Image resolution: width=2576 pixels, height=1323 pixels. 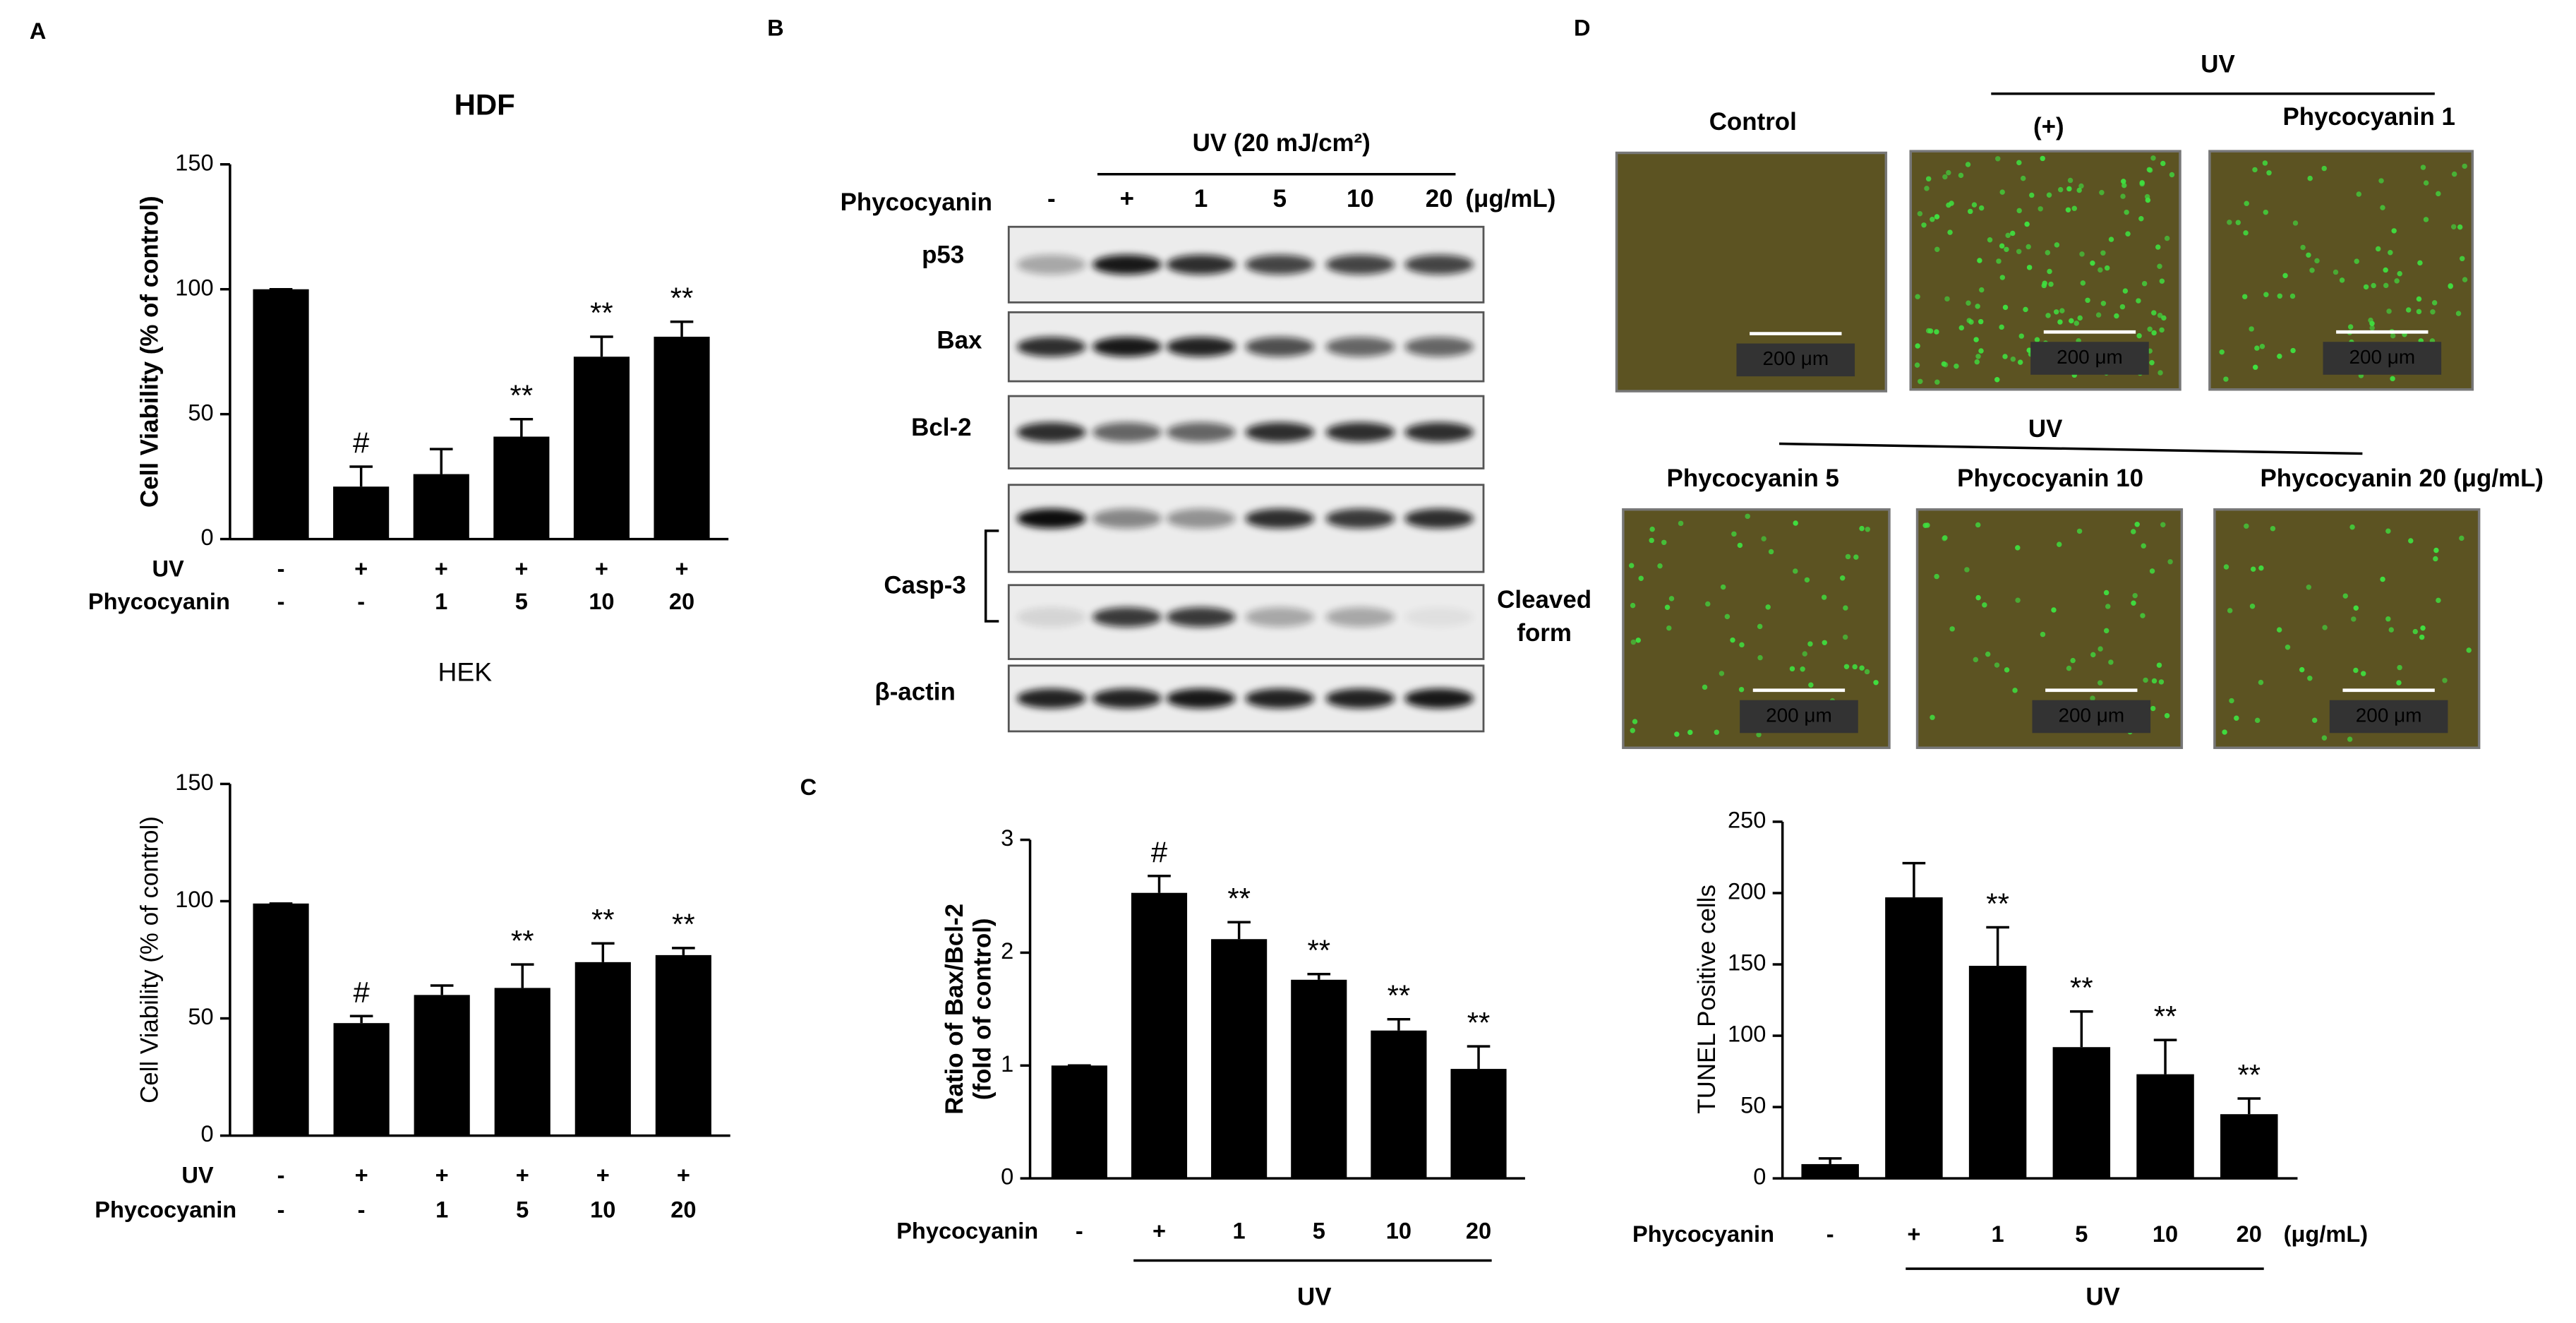 I want to click on uv-row-label: +, so click(x=442, y=1174).